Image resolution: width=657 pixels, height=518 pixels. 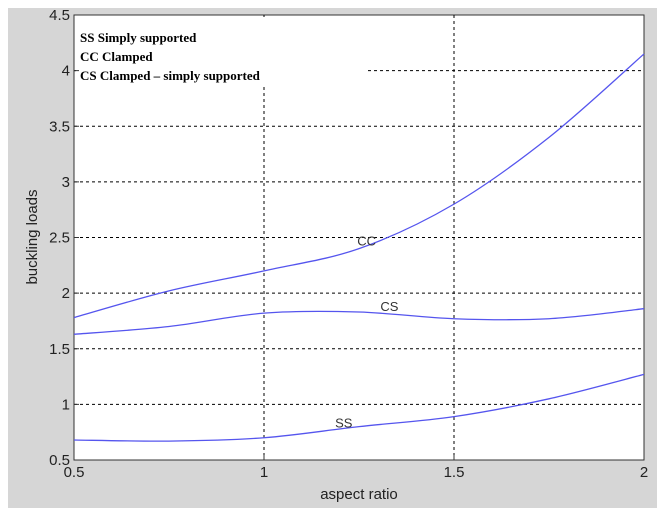 What do you see at coordinates (59, 15) in the screenshot?
I see `y-tick-label: 4.5` at bounding box center [59, 15].